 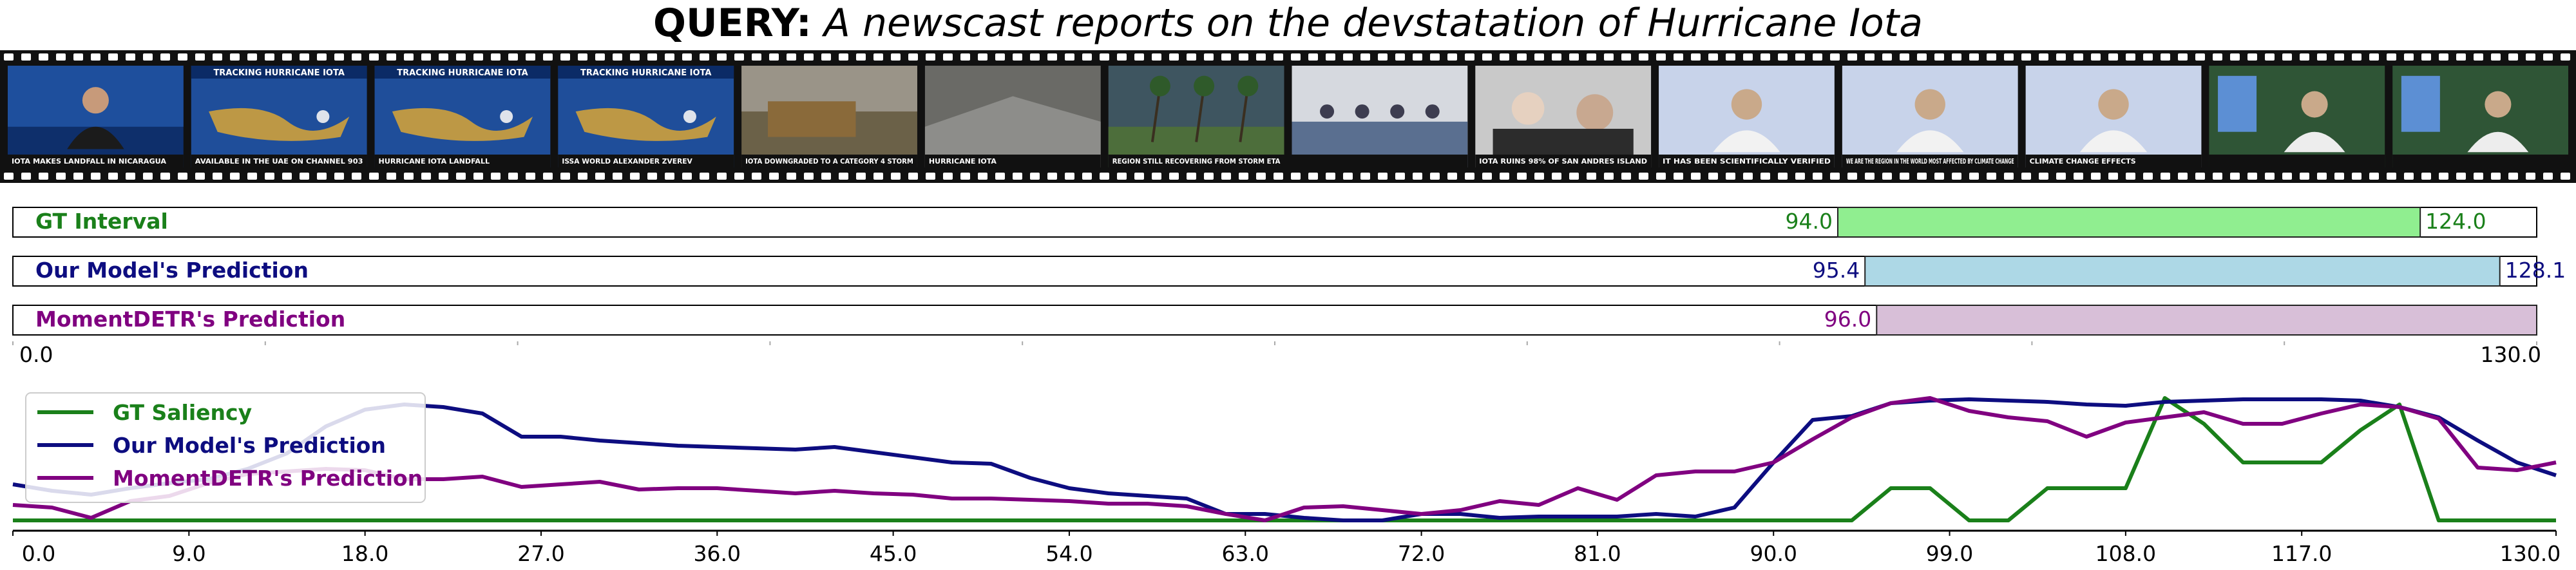 What do you see at coordinates (2125, 553) in the screenshot?
I see `x-tick-label: 108.0` at bounding box center [2125, 553].